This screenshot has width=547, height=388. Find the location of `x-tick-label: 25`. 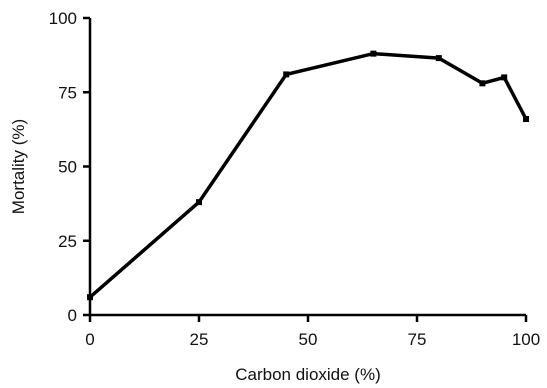

x-tick-label: 25 is located at coordinates (199, 339).